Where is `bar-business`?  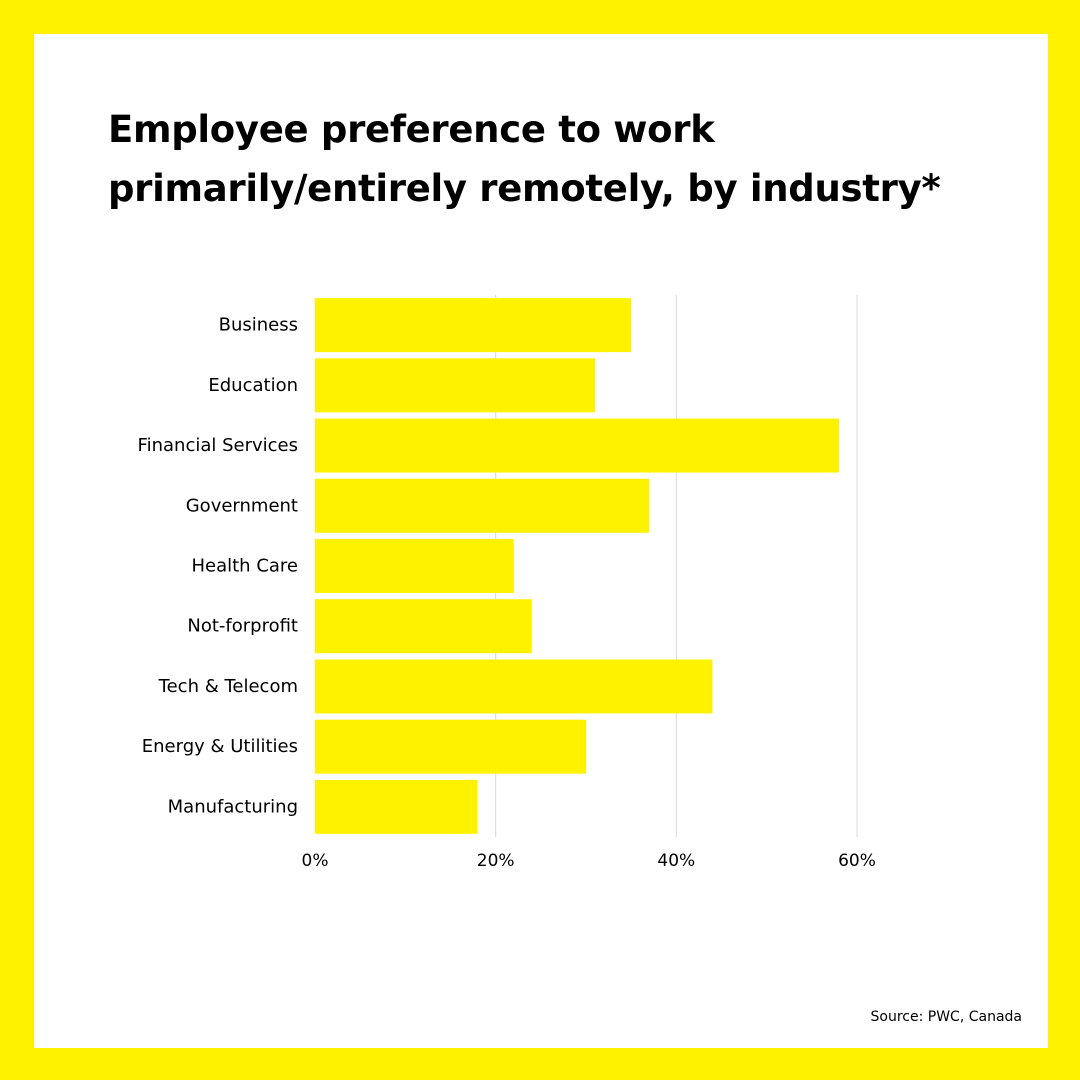 bar-business is located at coordinates (473, 325).